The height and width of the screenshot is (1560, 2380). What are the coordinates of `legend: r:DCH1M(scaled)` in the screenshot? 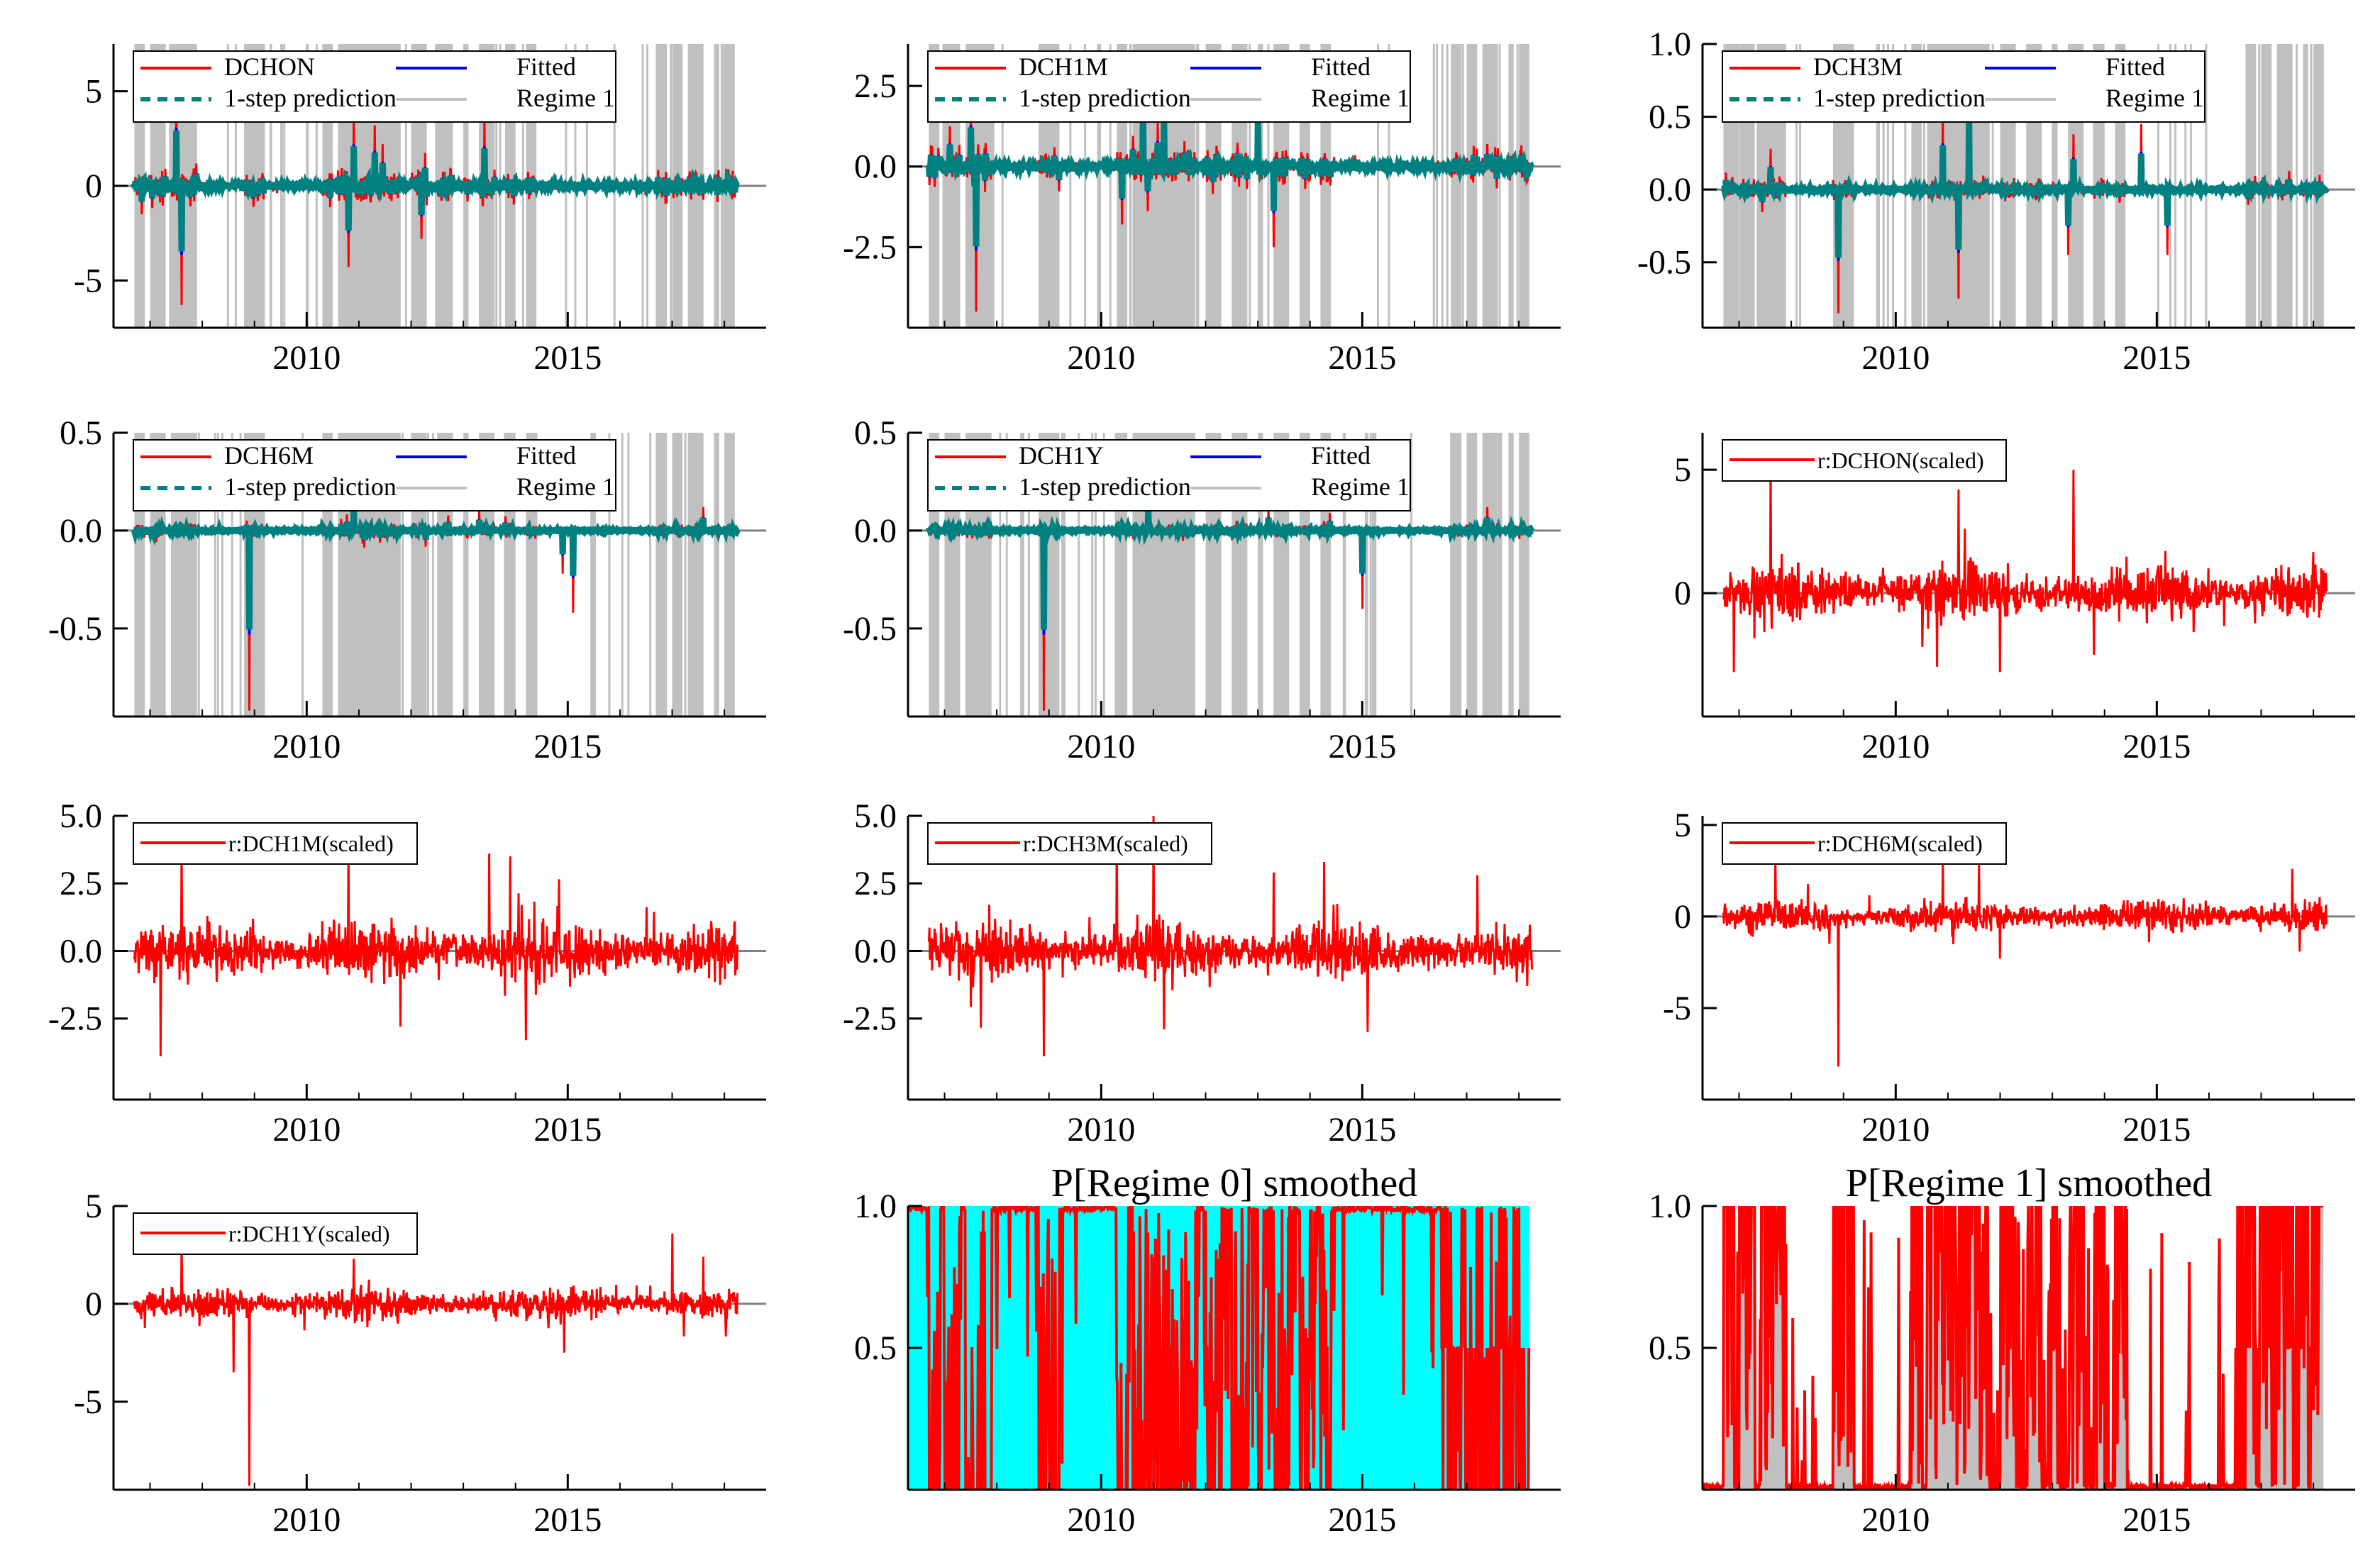 It's located at (275, 843).